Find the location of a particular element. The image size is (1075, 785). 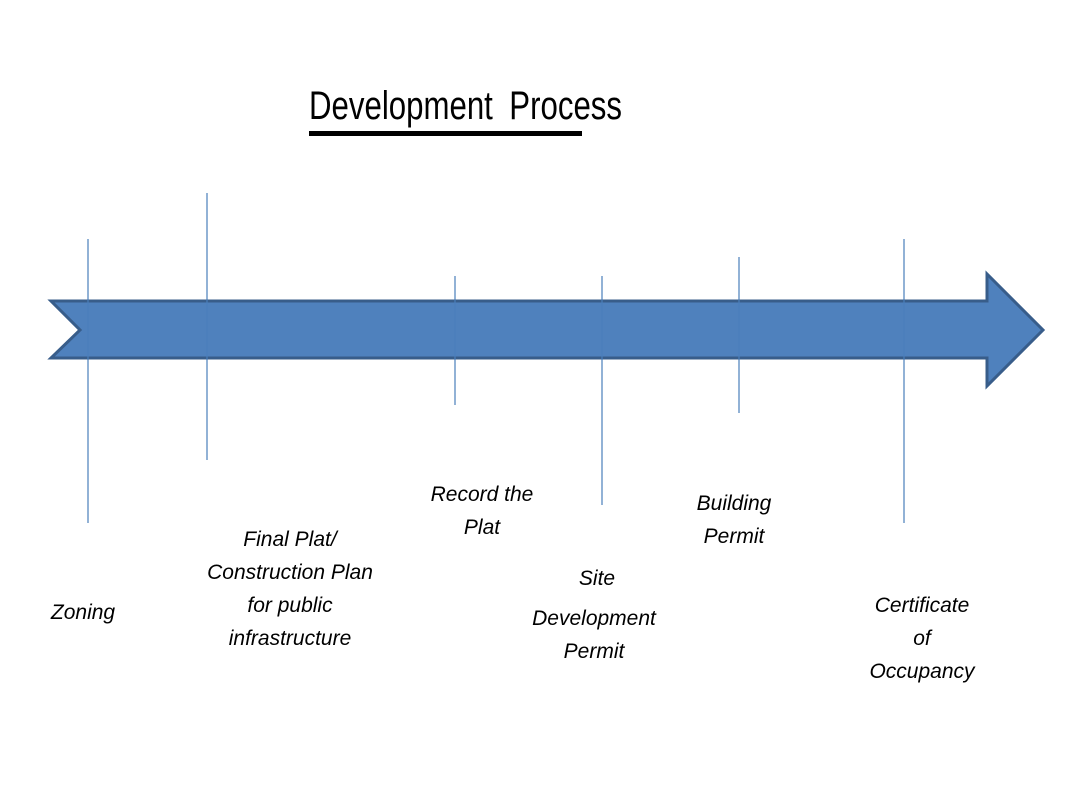

label-line: Site is located at coordinates (597, 578).